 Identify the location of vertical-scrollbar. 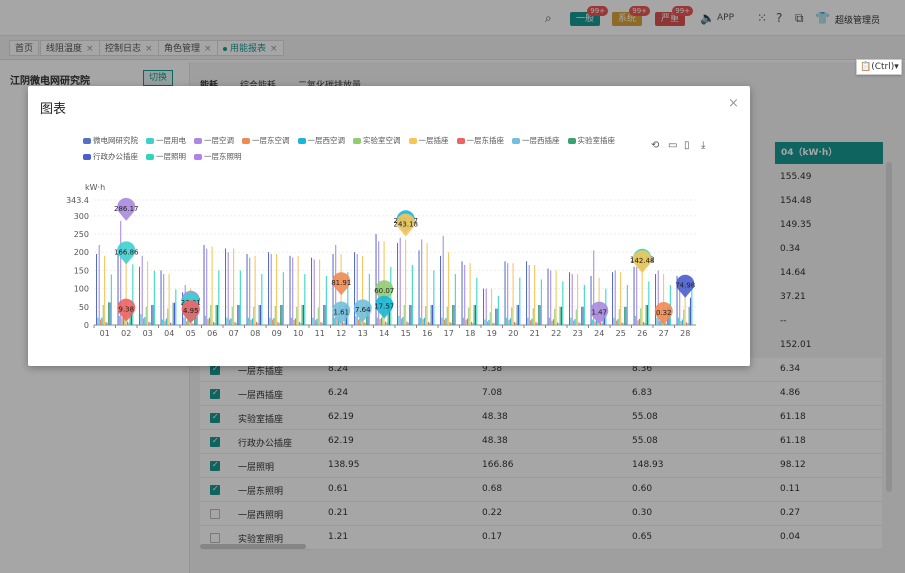
(889, 327).